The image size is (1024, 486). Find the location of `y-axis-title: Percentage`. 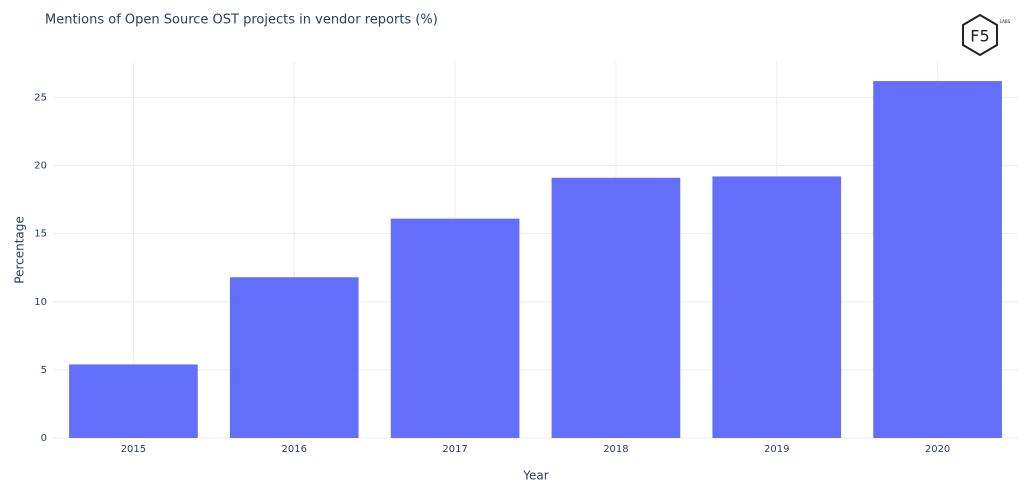

y-axis-title: Percentage is located at coordinates (20, 250).